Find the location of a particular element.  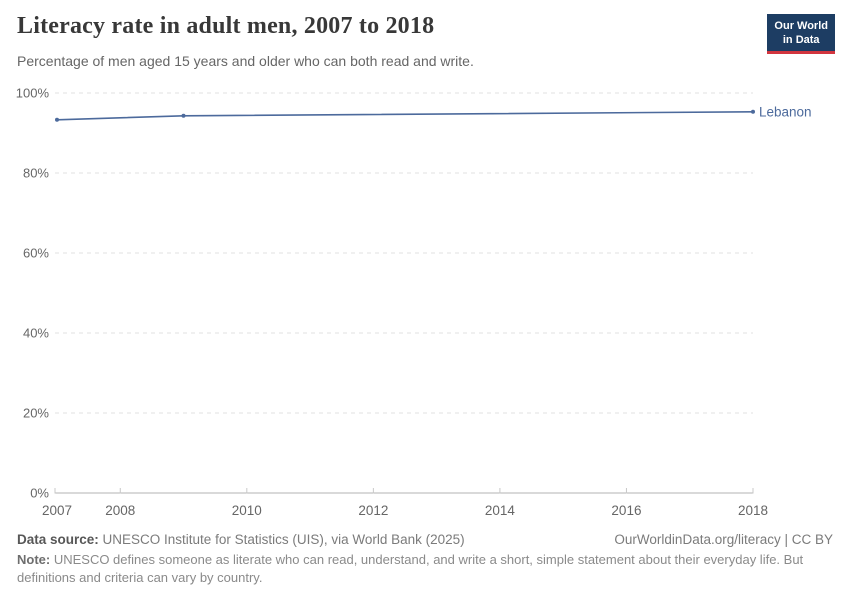

attribution-text: OurWorldinData.org/literacy | CC BY is located at coordinates (723, 539).